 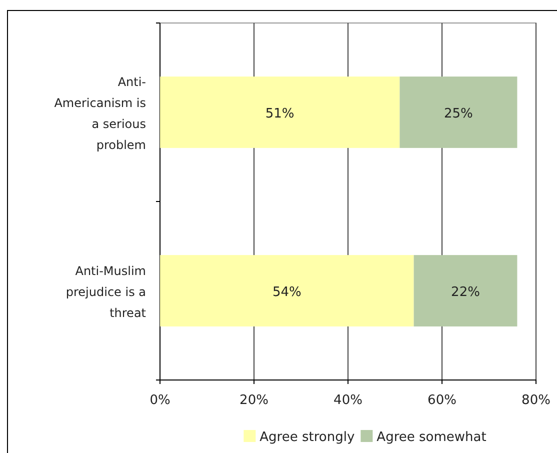 What do you see at coordinates (307, 437) in the screenshot?
I see `legend-label: Agree strongly` at bounding box center [307, 437].